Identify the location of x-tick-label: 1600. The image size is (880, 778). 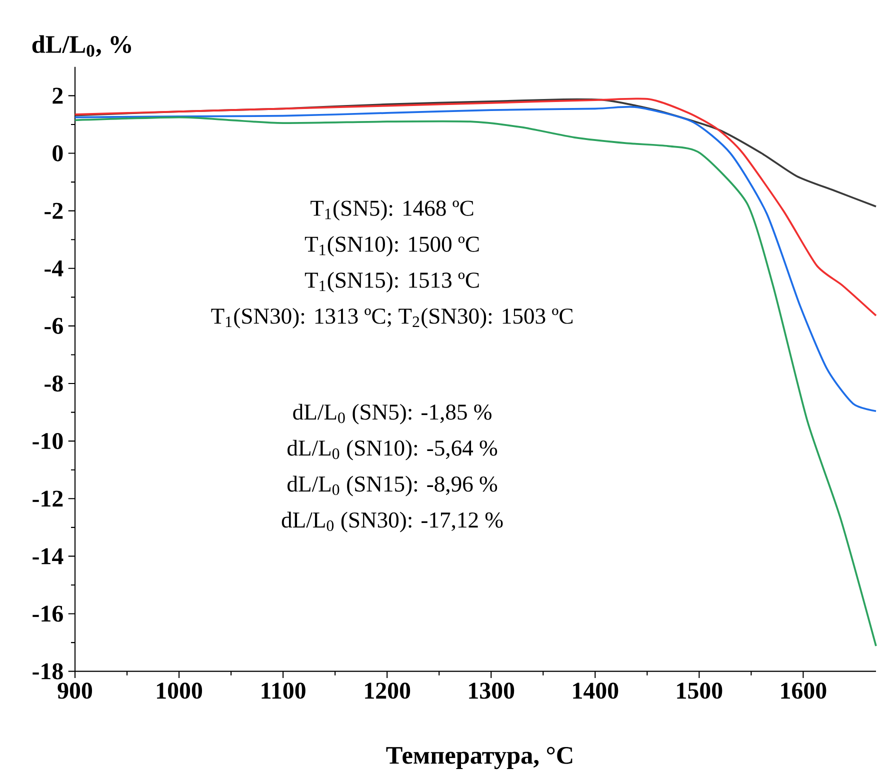
(803, 690).